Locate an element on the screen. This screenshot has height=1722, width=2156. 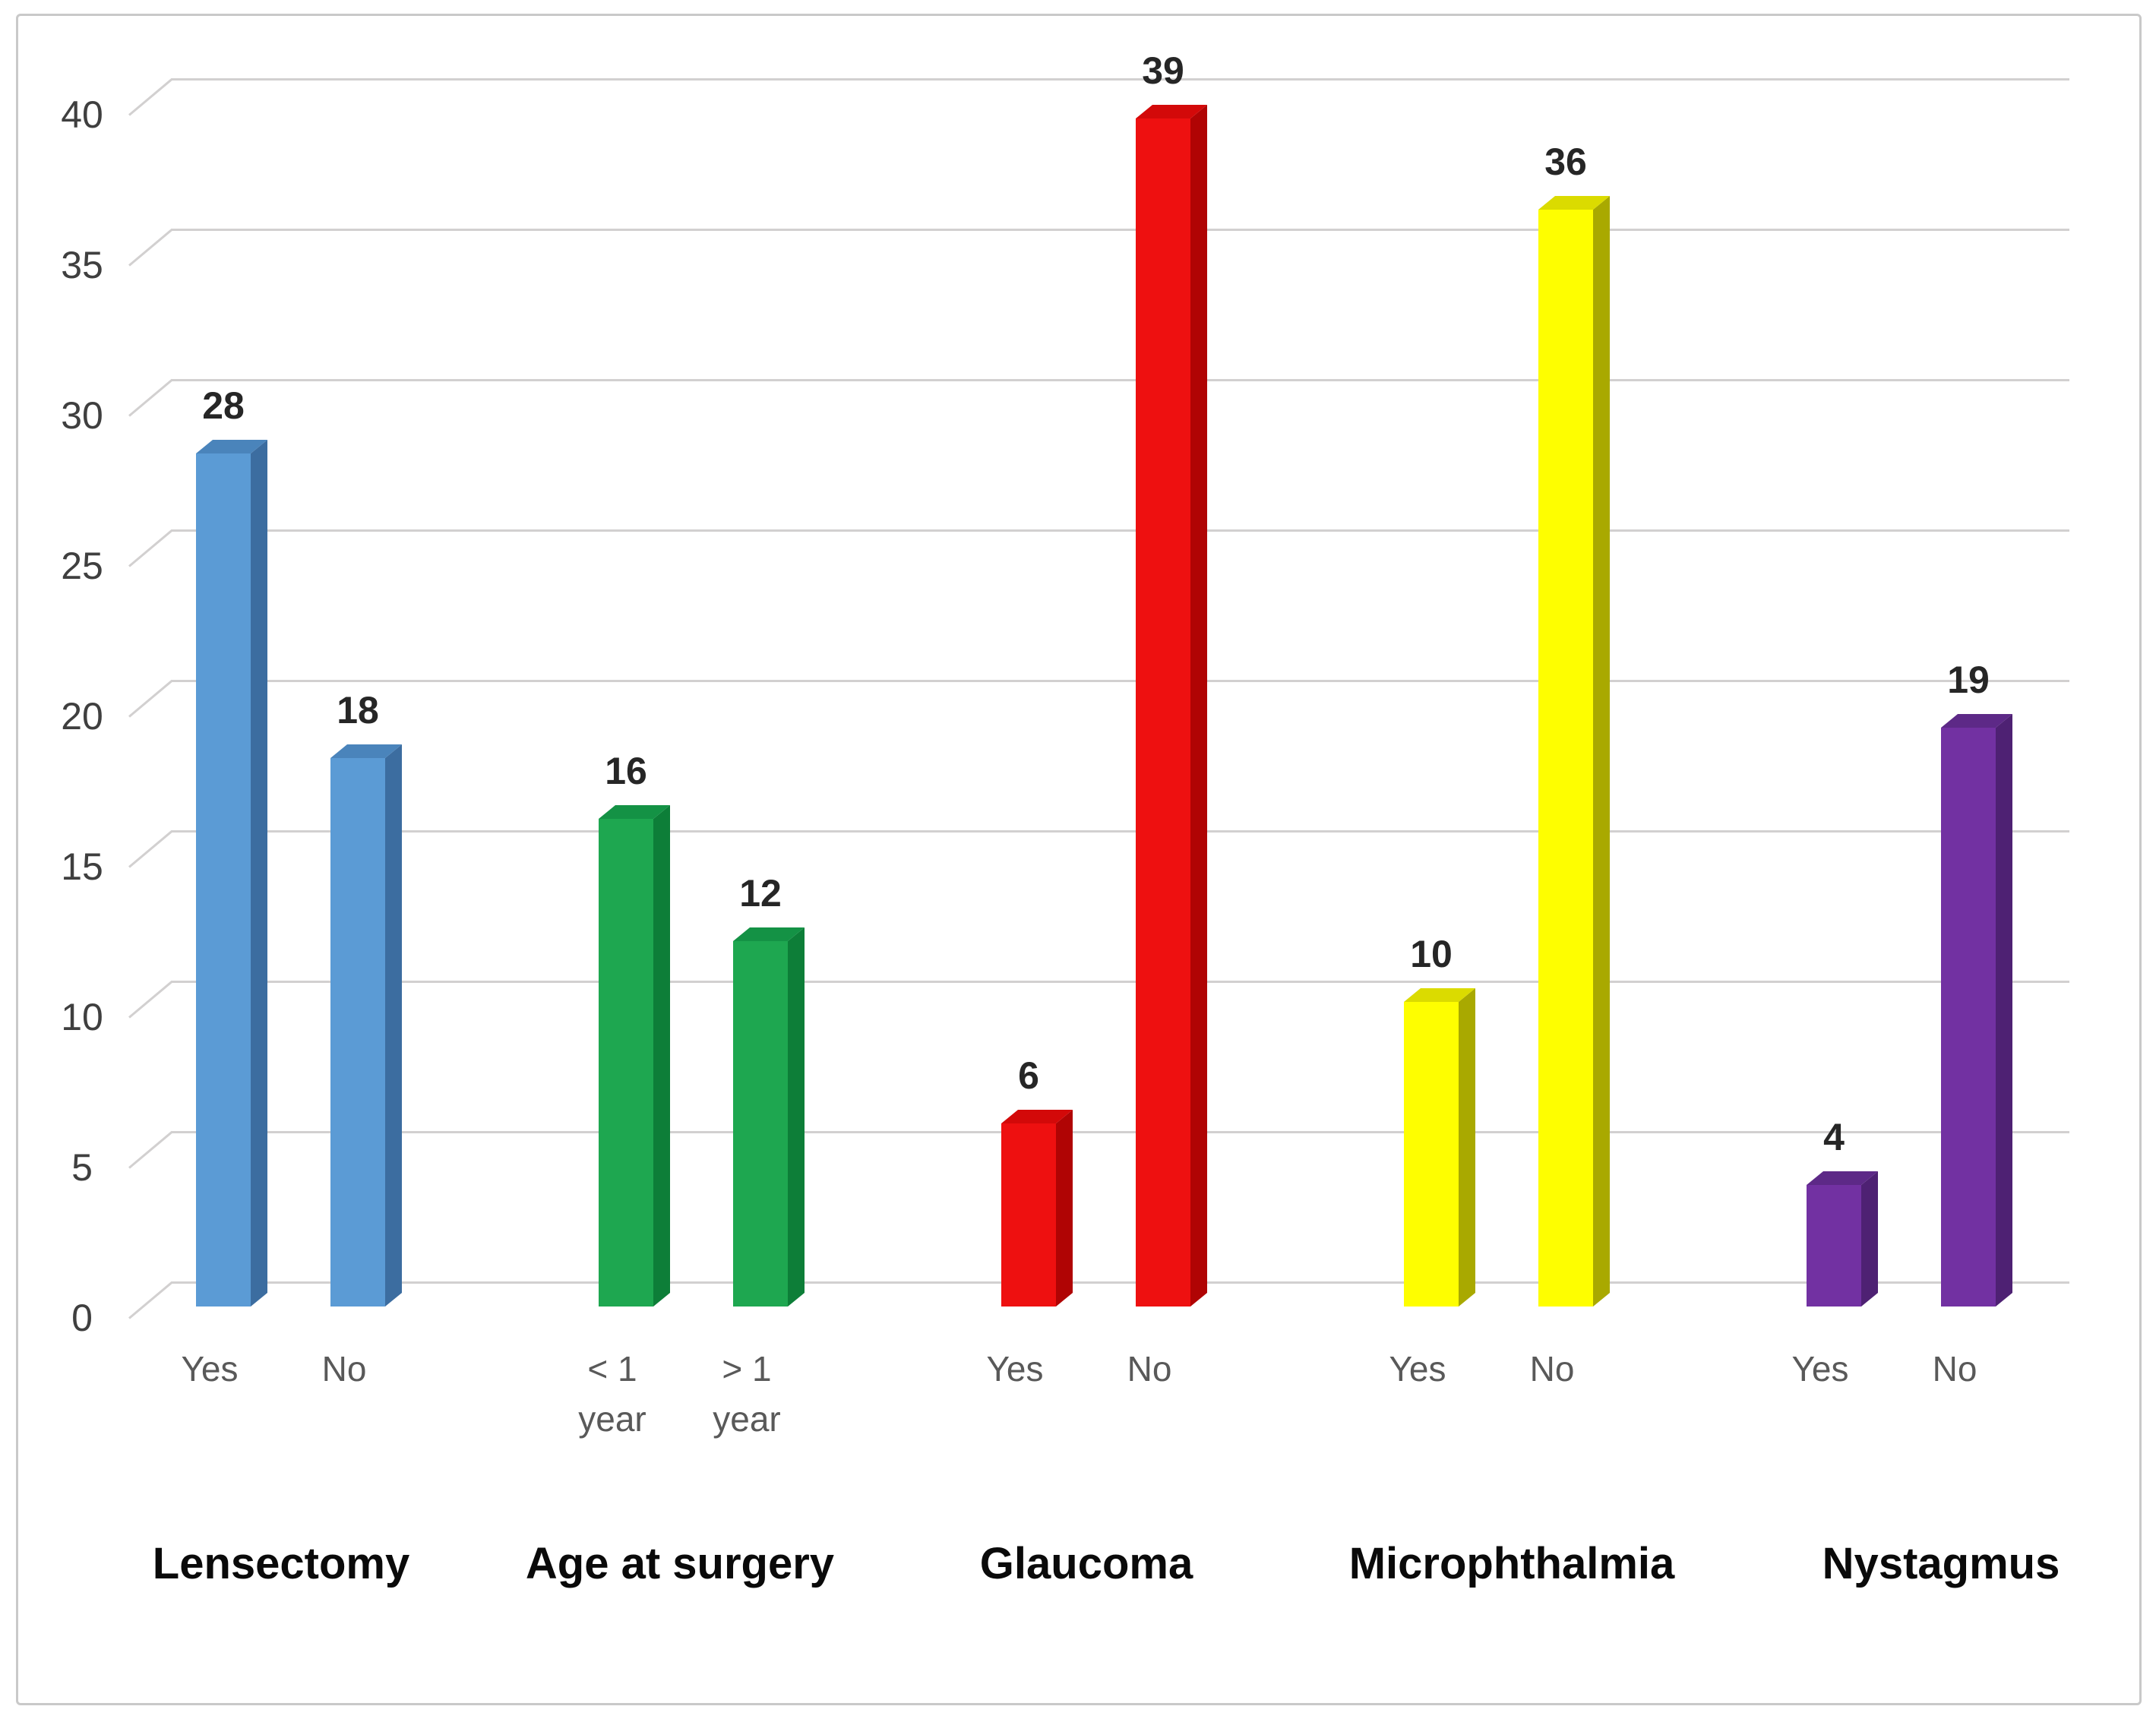
bar-side-red-yes is located at coordinates (1064, 1208).